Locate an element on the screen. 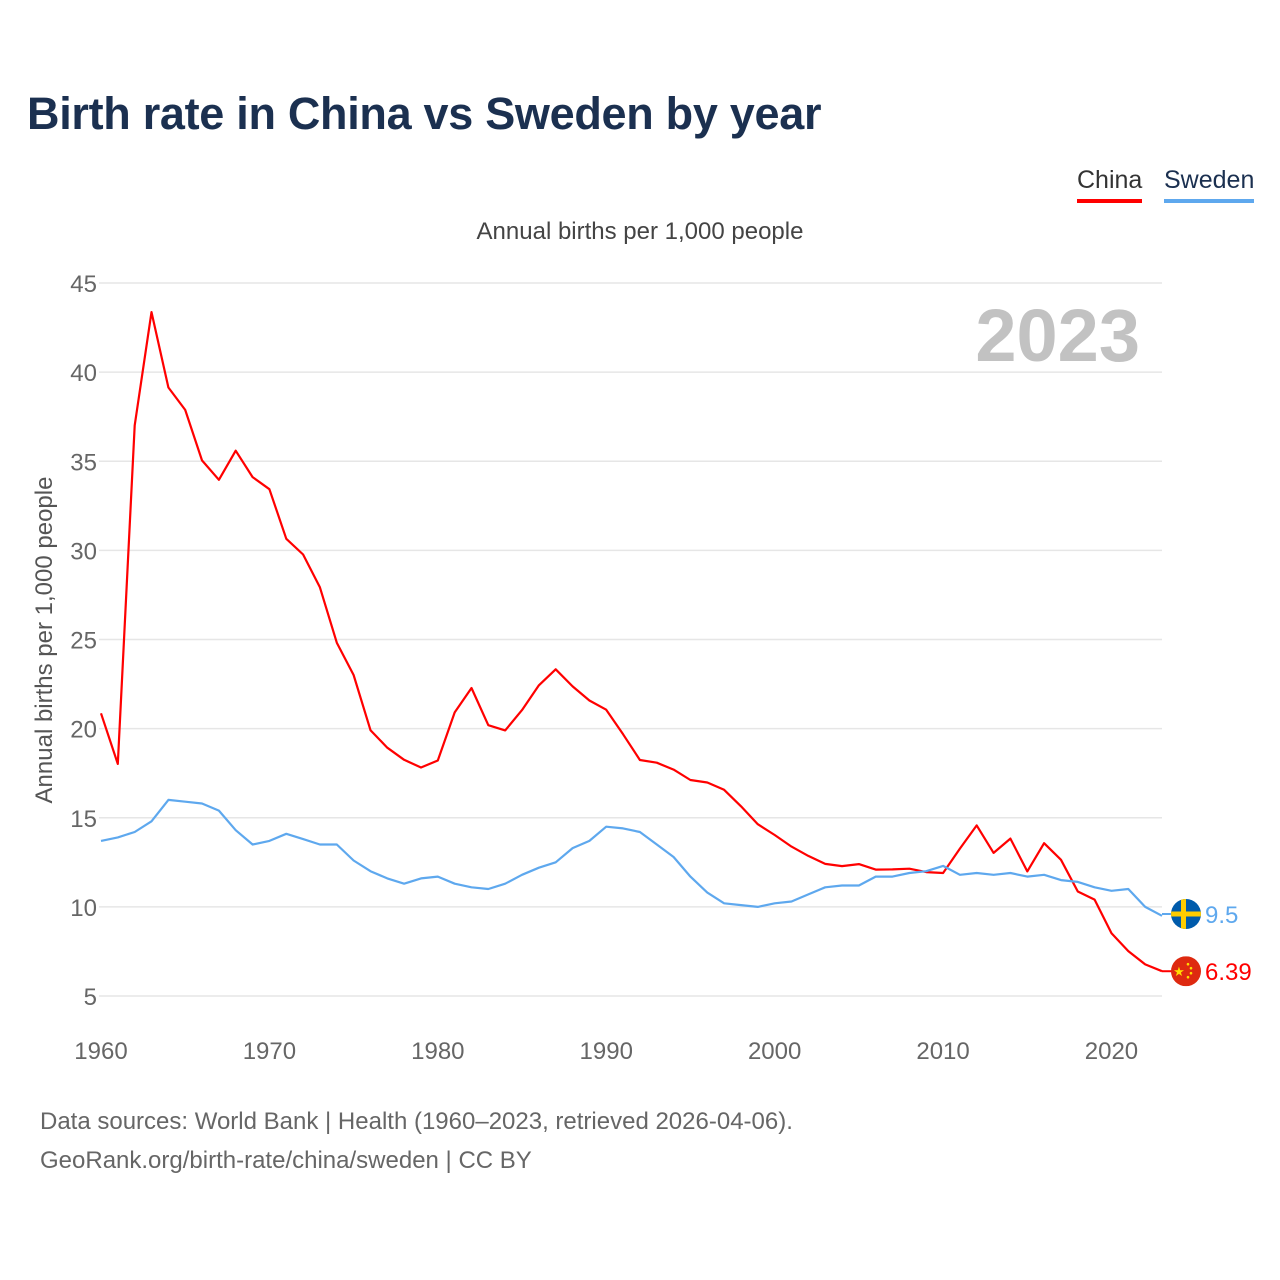 The width and height of the screenshot is (1280, 1280). x-tick-label: 1970 is located at coordinates (269, 1051).